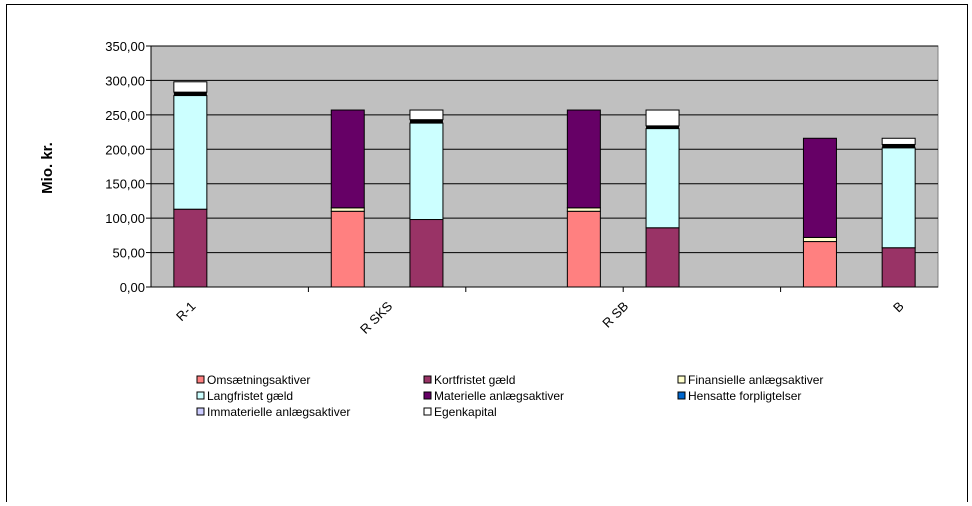  I want to click on y-tick-label: 200,00, so click(125, 149).